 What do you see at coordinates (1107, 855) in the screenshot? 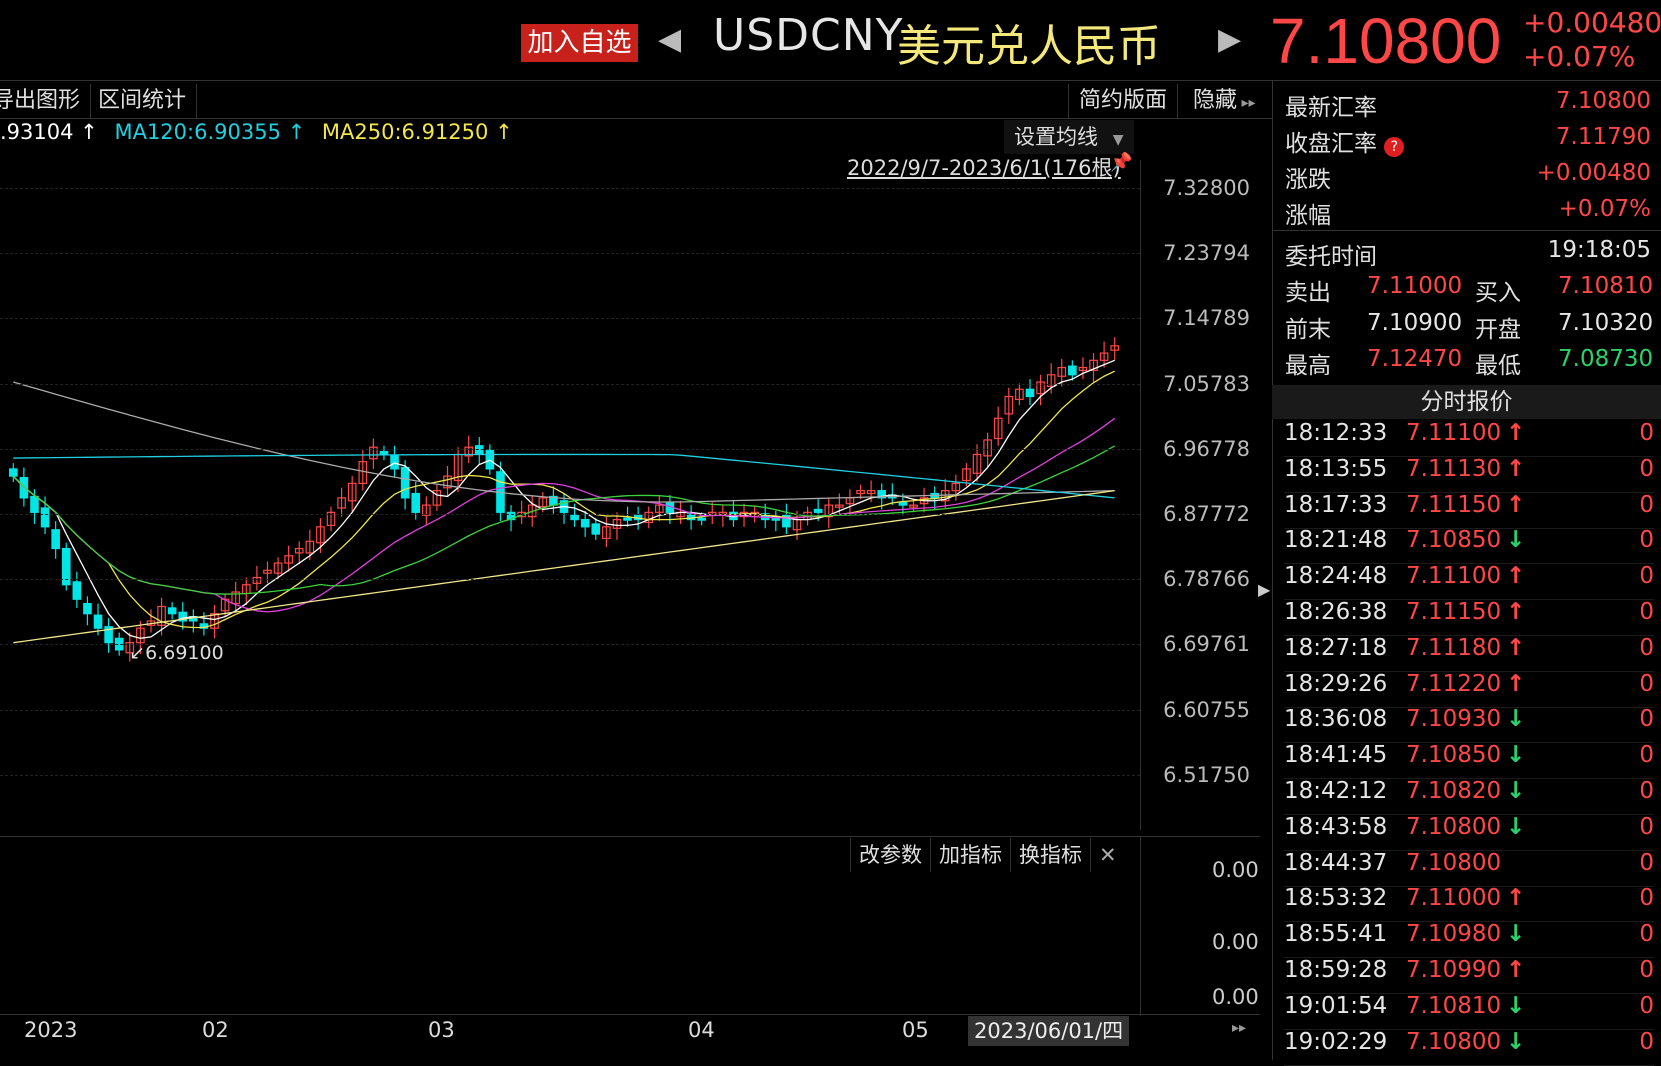
I see `close-icon: ✕` at bounding box center [1107, 855].